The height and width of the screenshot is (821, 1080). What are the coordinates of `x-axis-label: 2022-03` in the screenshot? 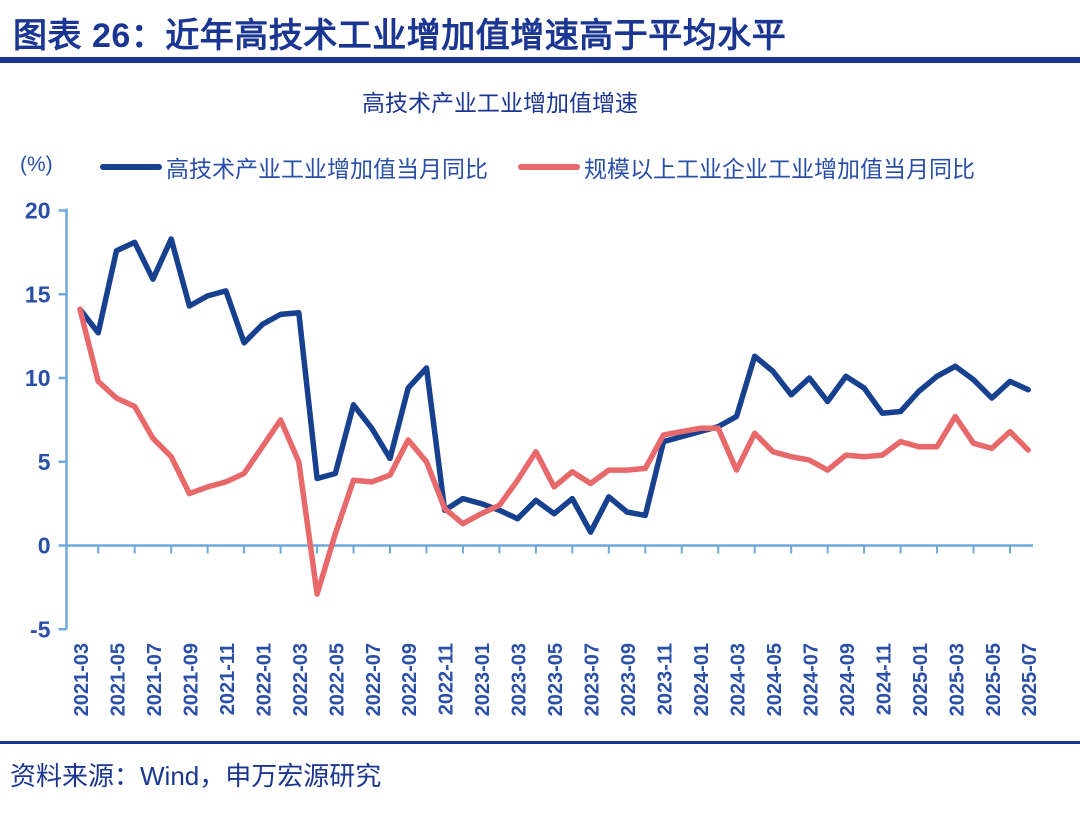 It's located at (301, 679).